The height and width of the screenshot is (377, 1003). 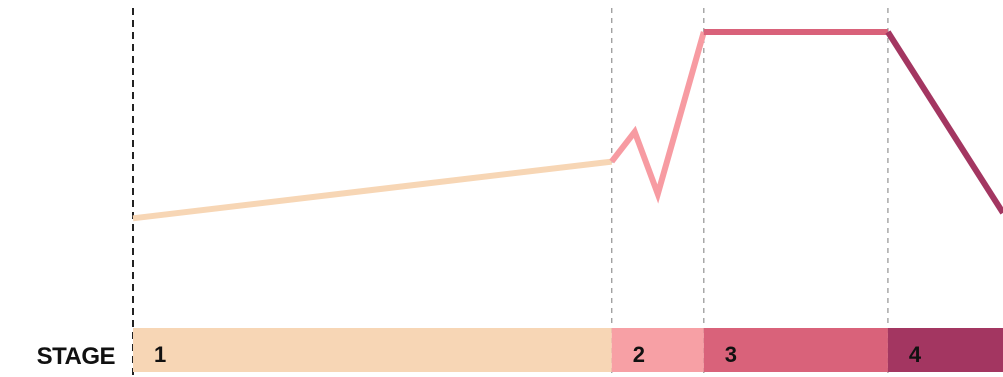 I want to click on stage-number-1: 1, so click(x=160, y=354).